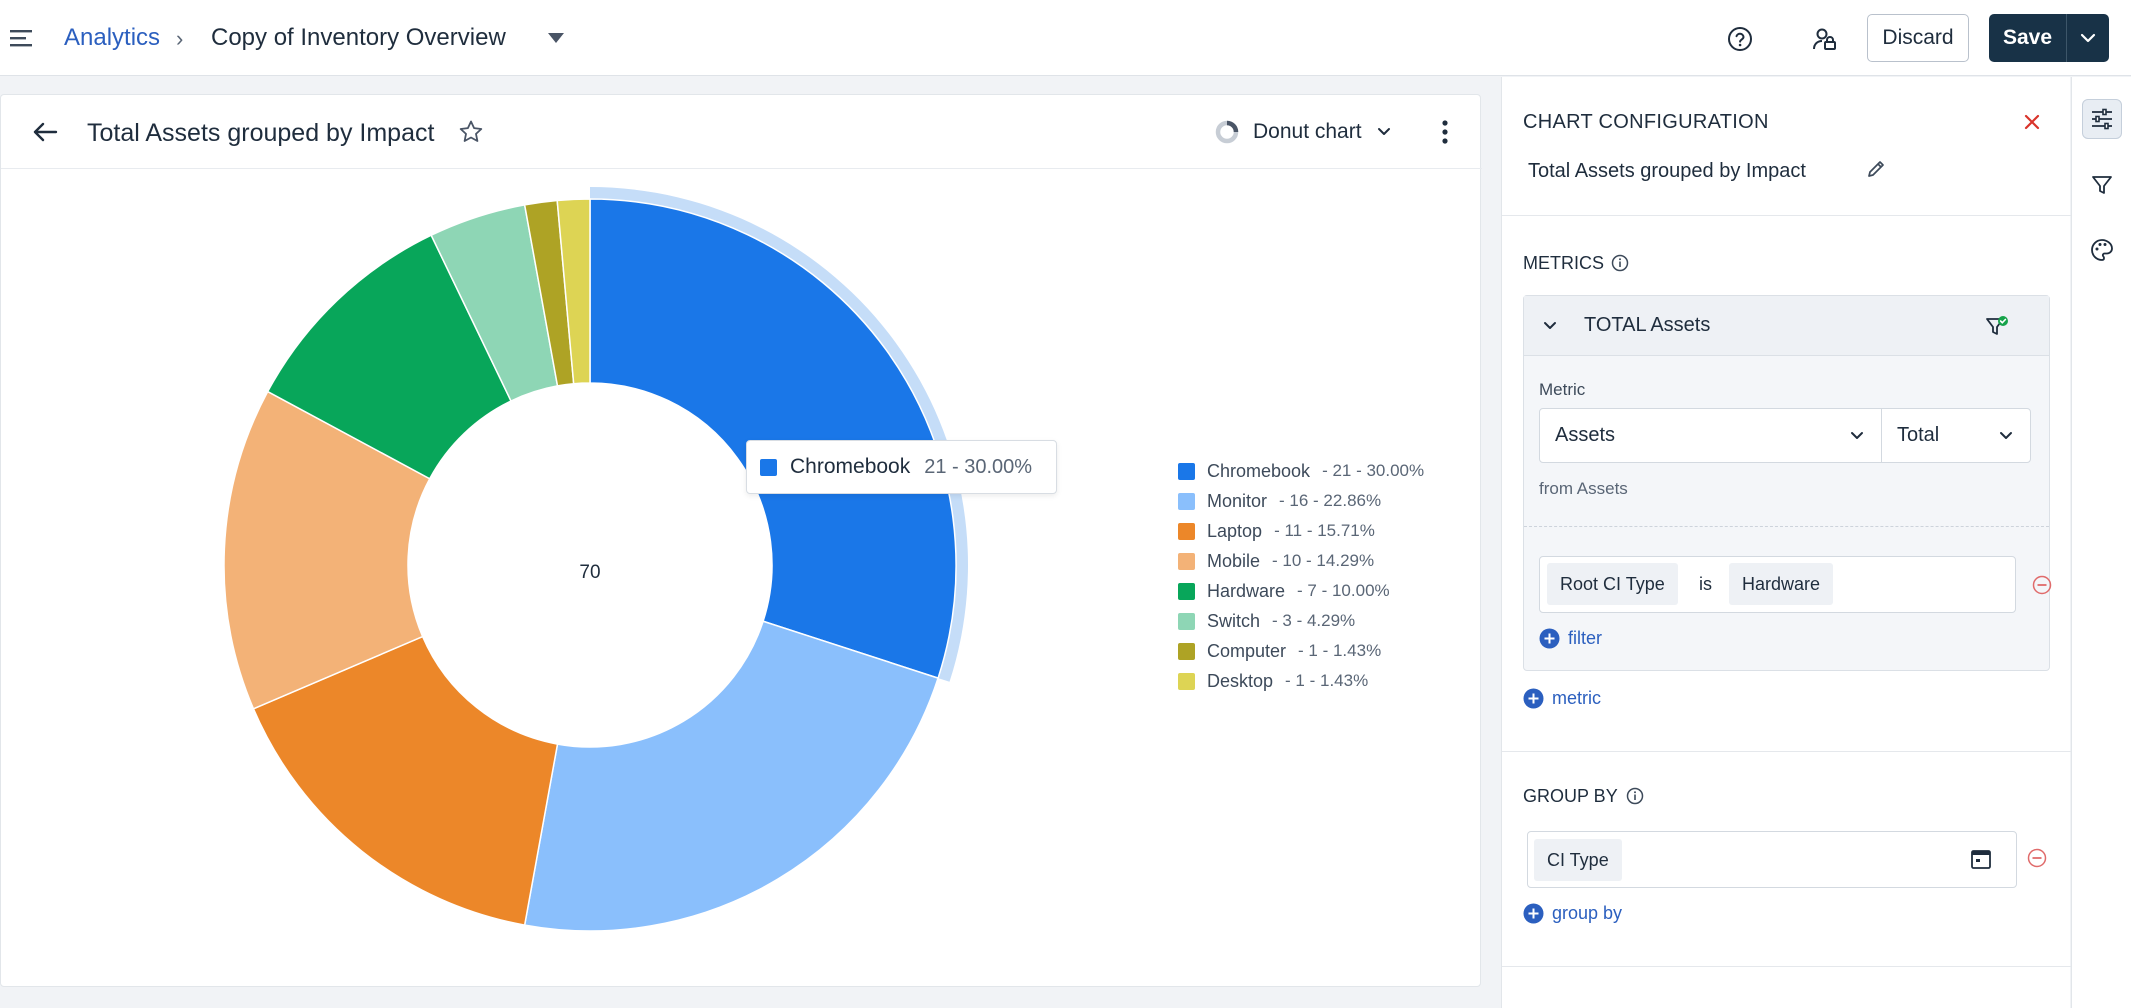  What do you see at coordinates (1956, 435) in the screenshot?
I see `metric-aggregation-select: Total` at bounding box center [1956, 435].